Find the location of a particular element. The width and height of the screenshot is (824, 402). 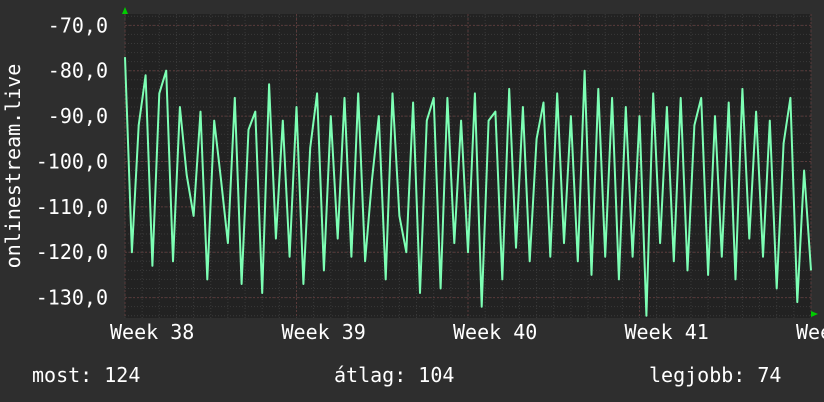

x-tick-label: Week 39 is located at coordinates (324, 332).